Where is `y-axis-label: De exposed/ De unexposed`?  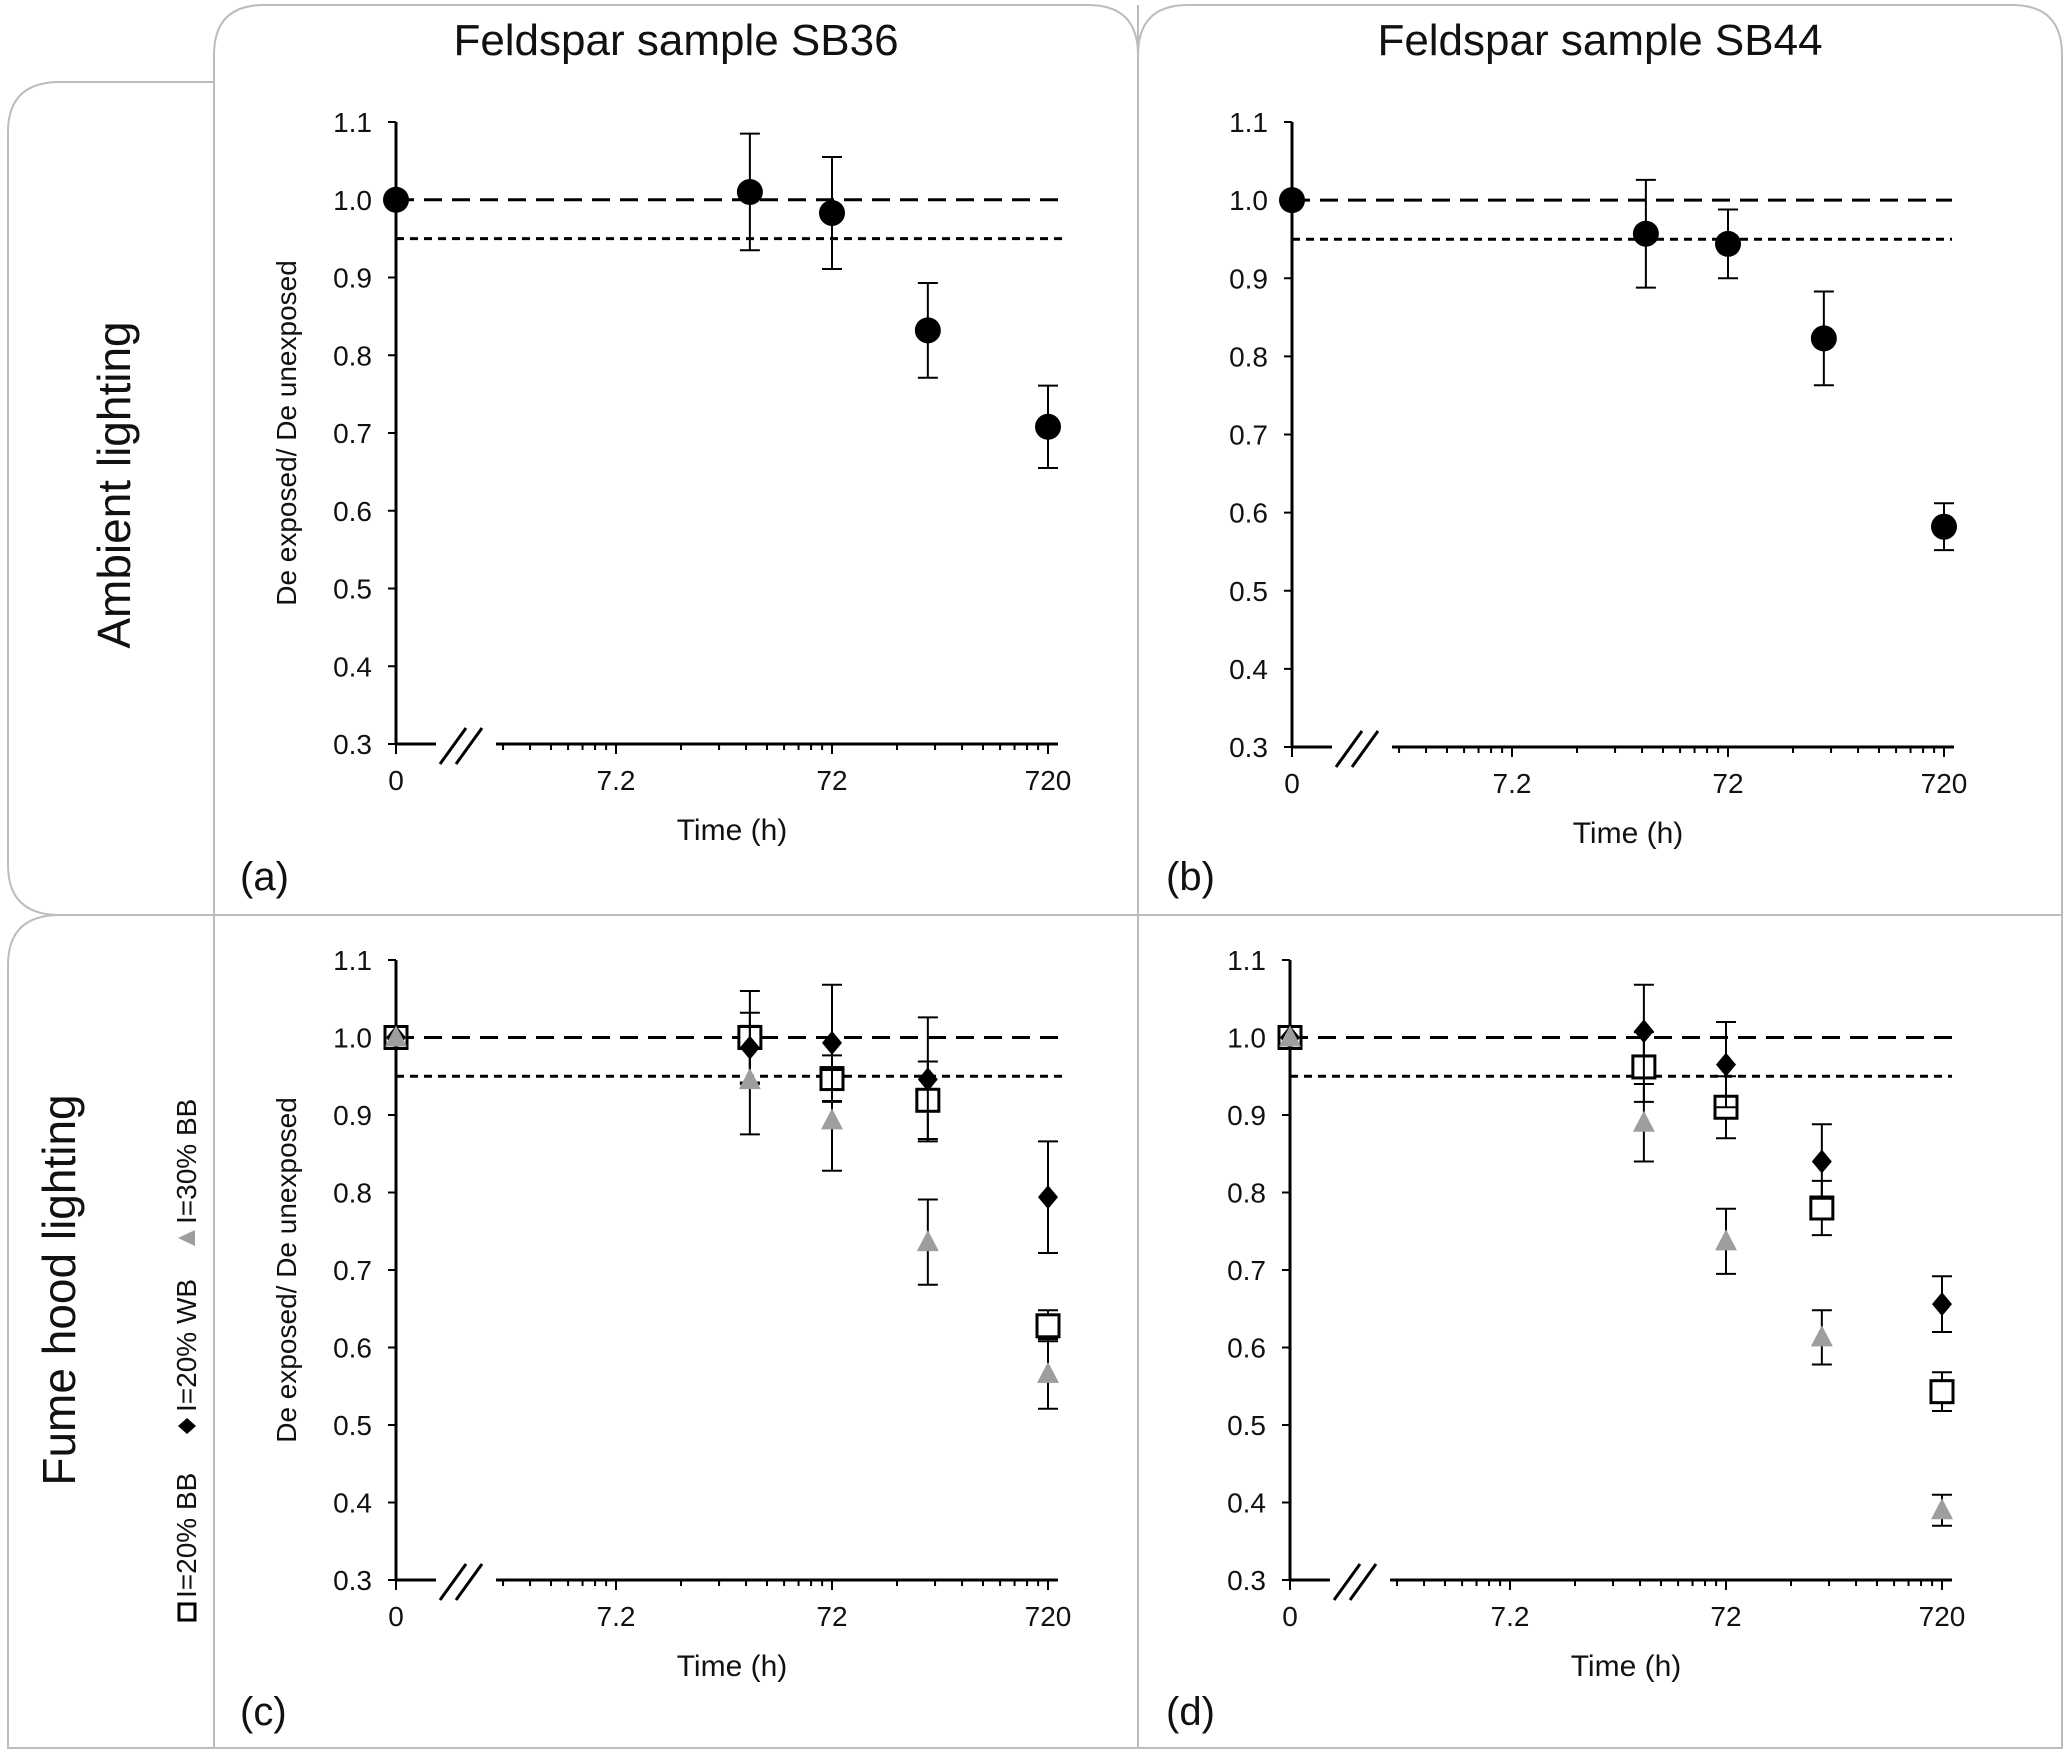 y-axis-label: De exposed/ De unexposed is located at coordinates (286, 1270).